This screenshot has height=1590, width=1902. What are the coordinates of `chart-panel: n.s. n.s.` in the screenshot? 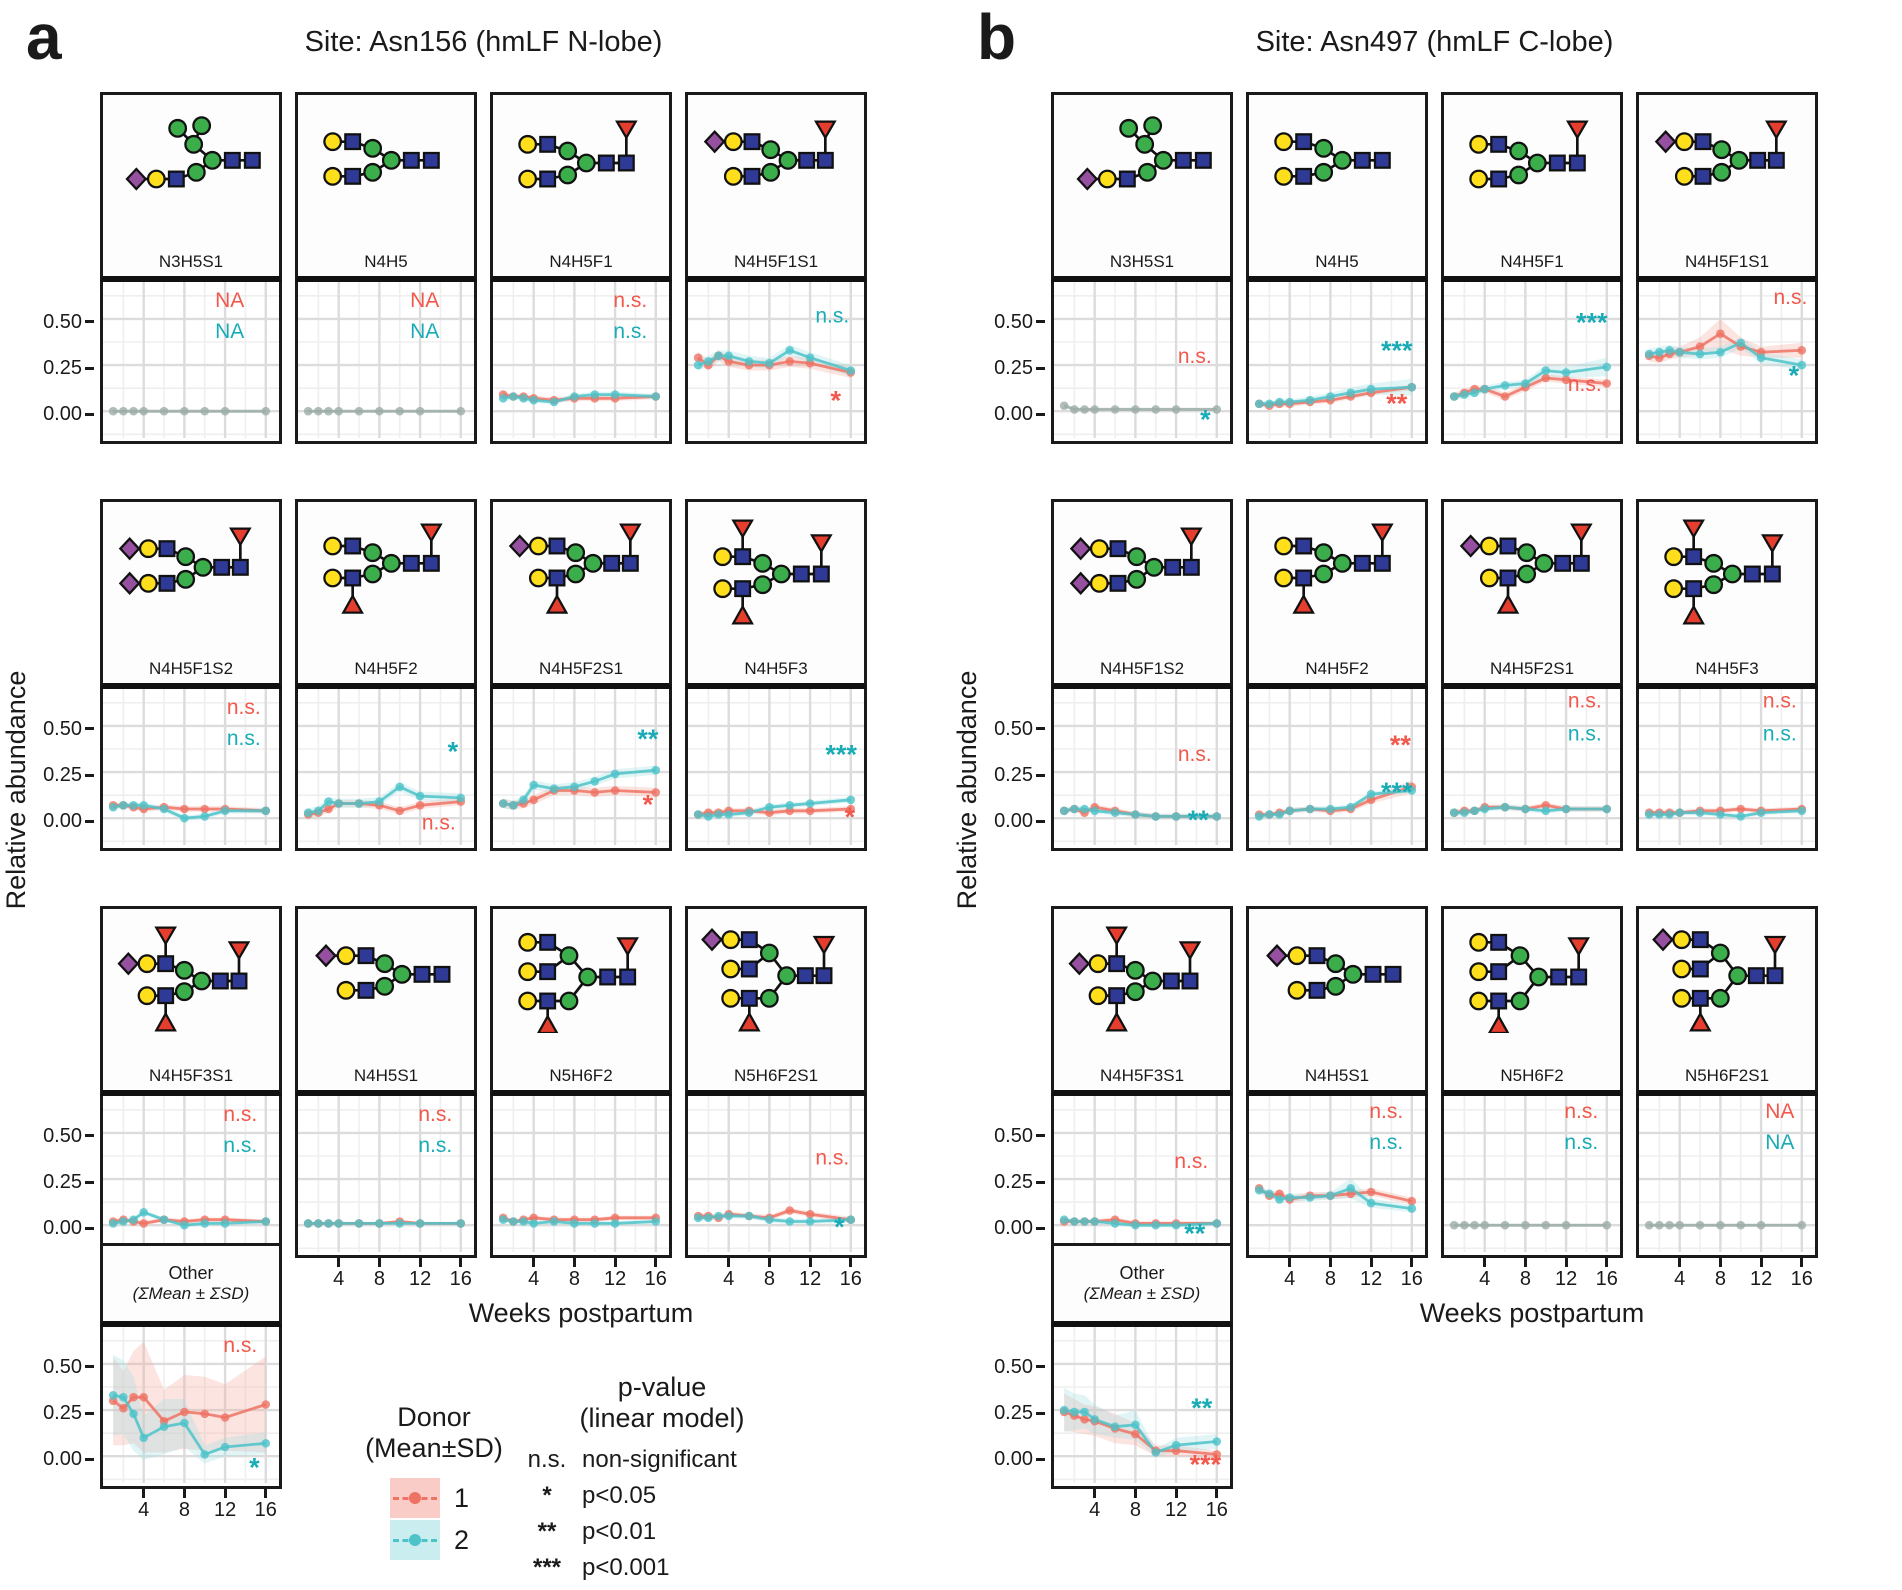 It's located at (581, 363).